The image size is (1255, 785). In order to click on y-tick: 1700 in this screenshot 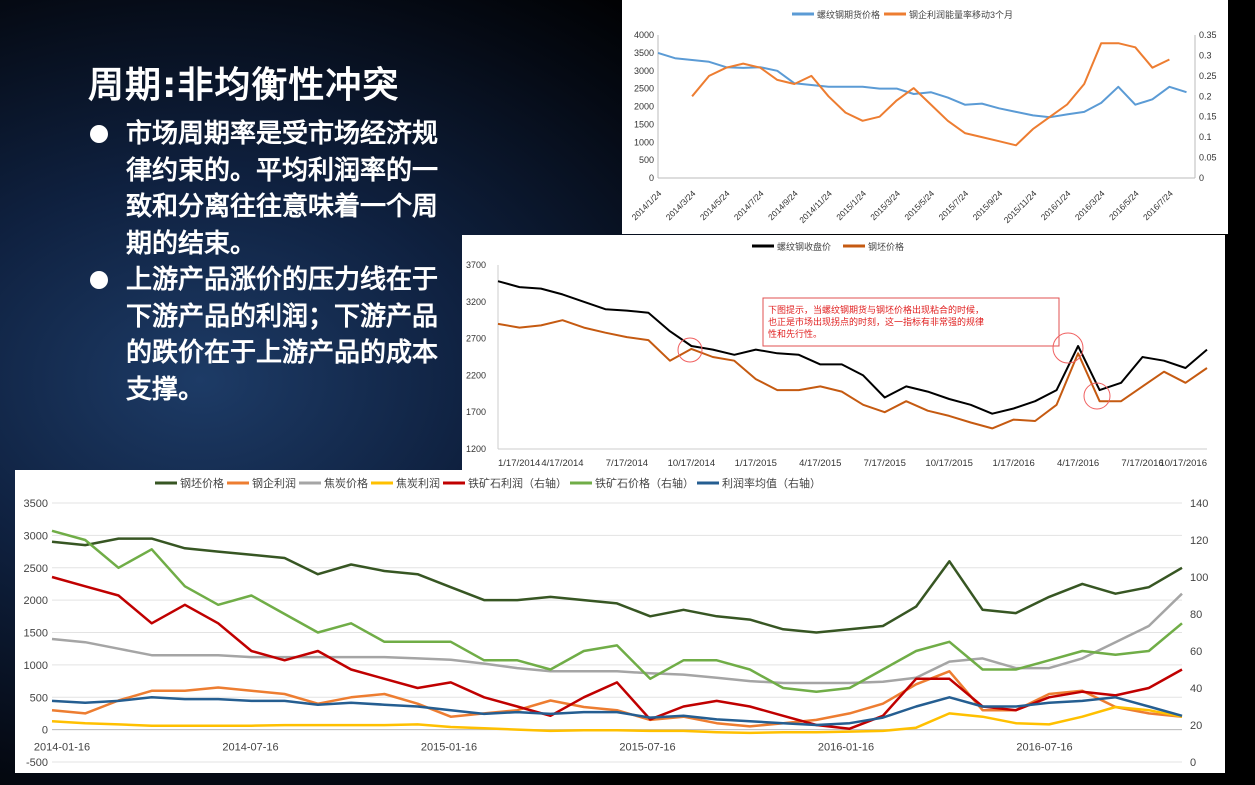, I will do `click(476, 412)`.